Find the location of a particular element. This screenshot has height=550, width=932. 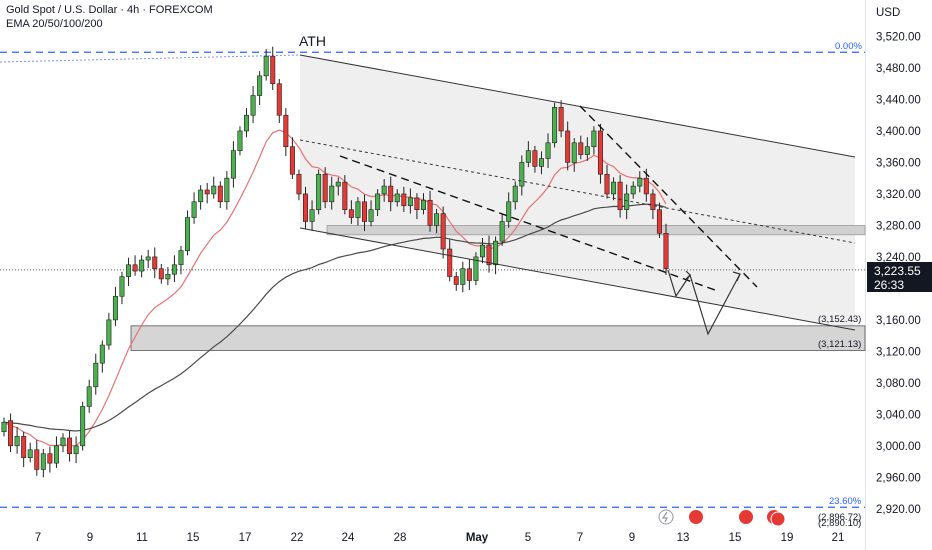

price-tick-label: 3,160.00 is located at coordinates (898, 321).